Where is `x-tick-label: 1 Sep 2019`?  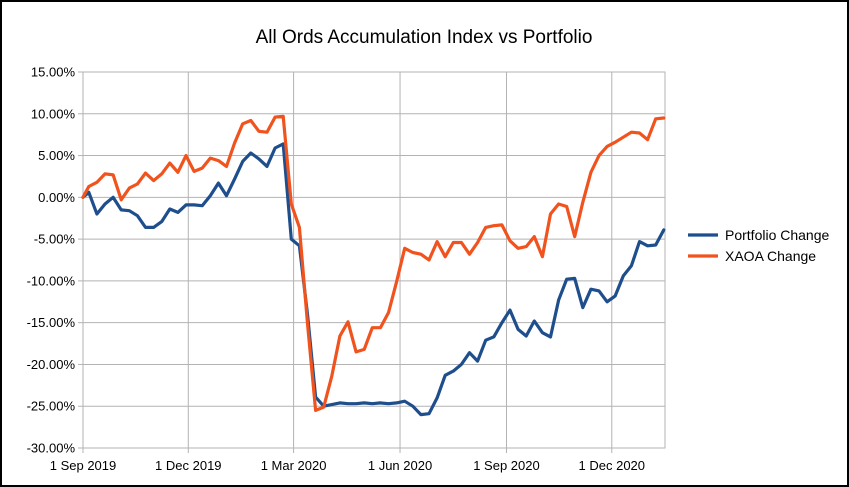
x-tick-label: 1 Sep 2019 is located at coordinates (83, 465).